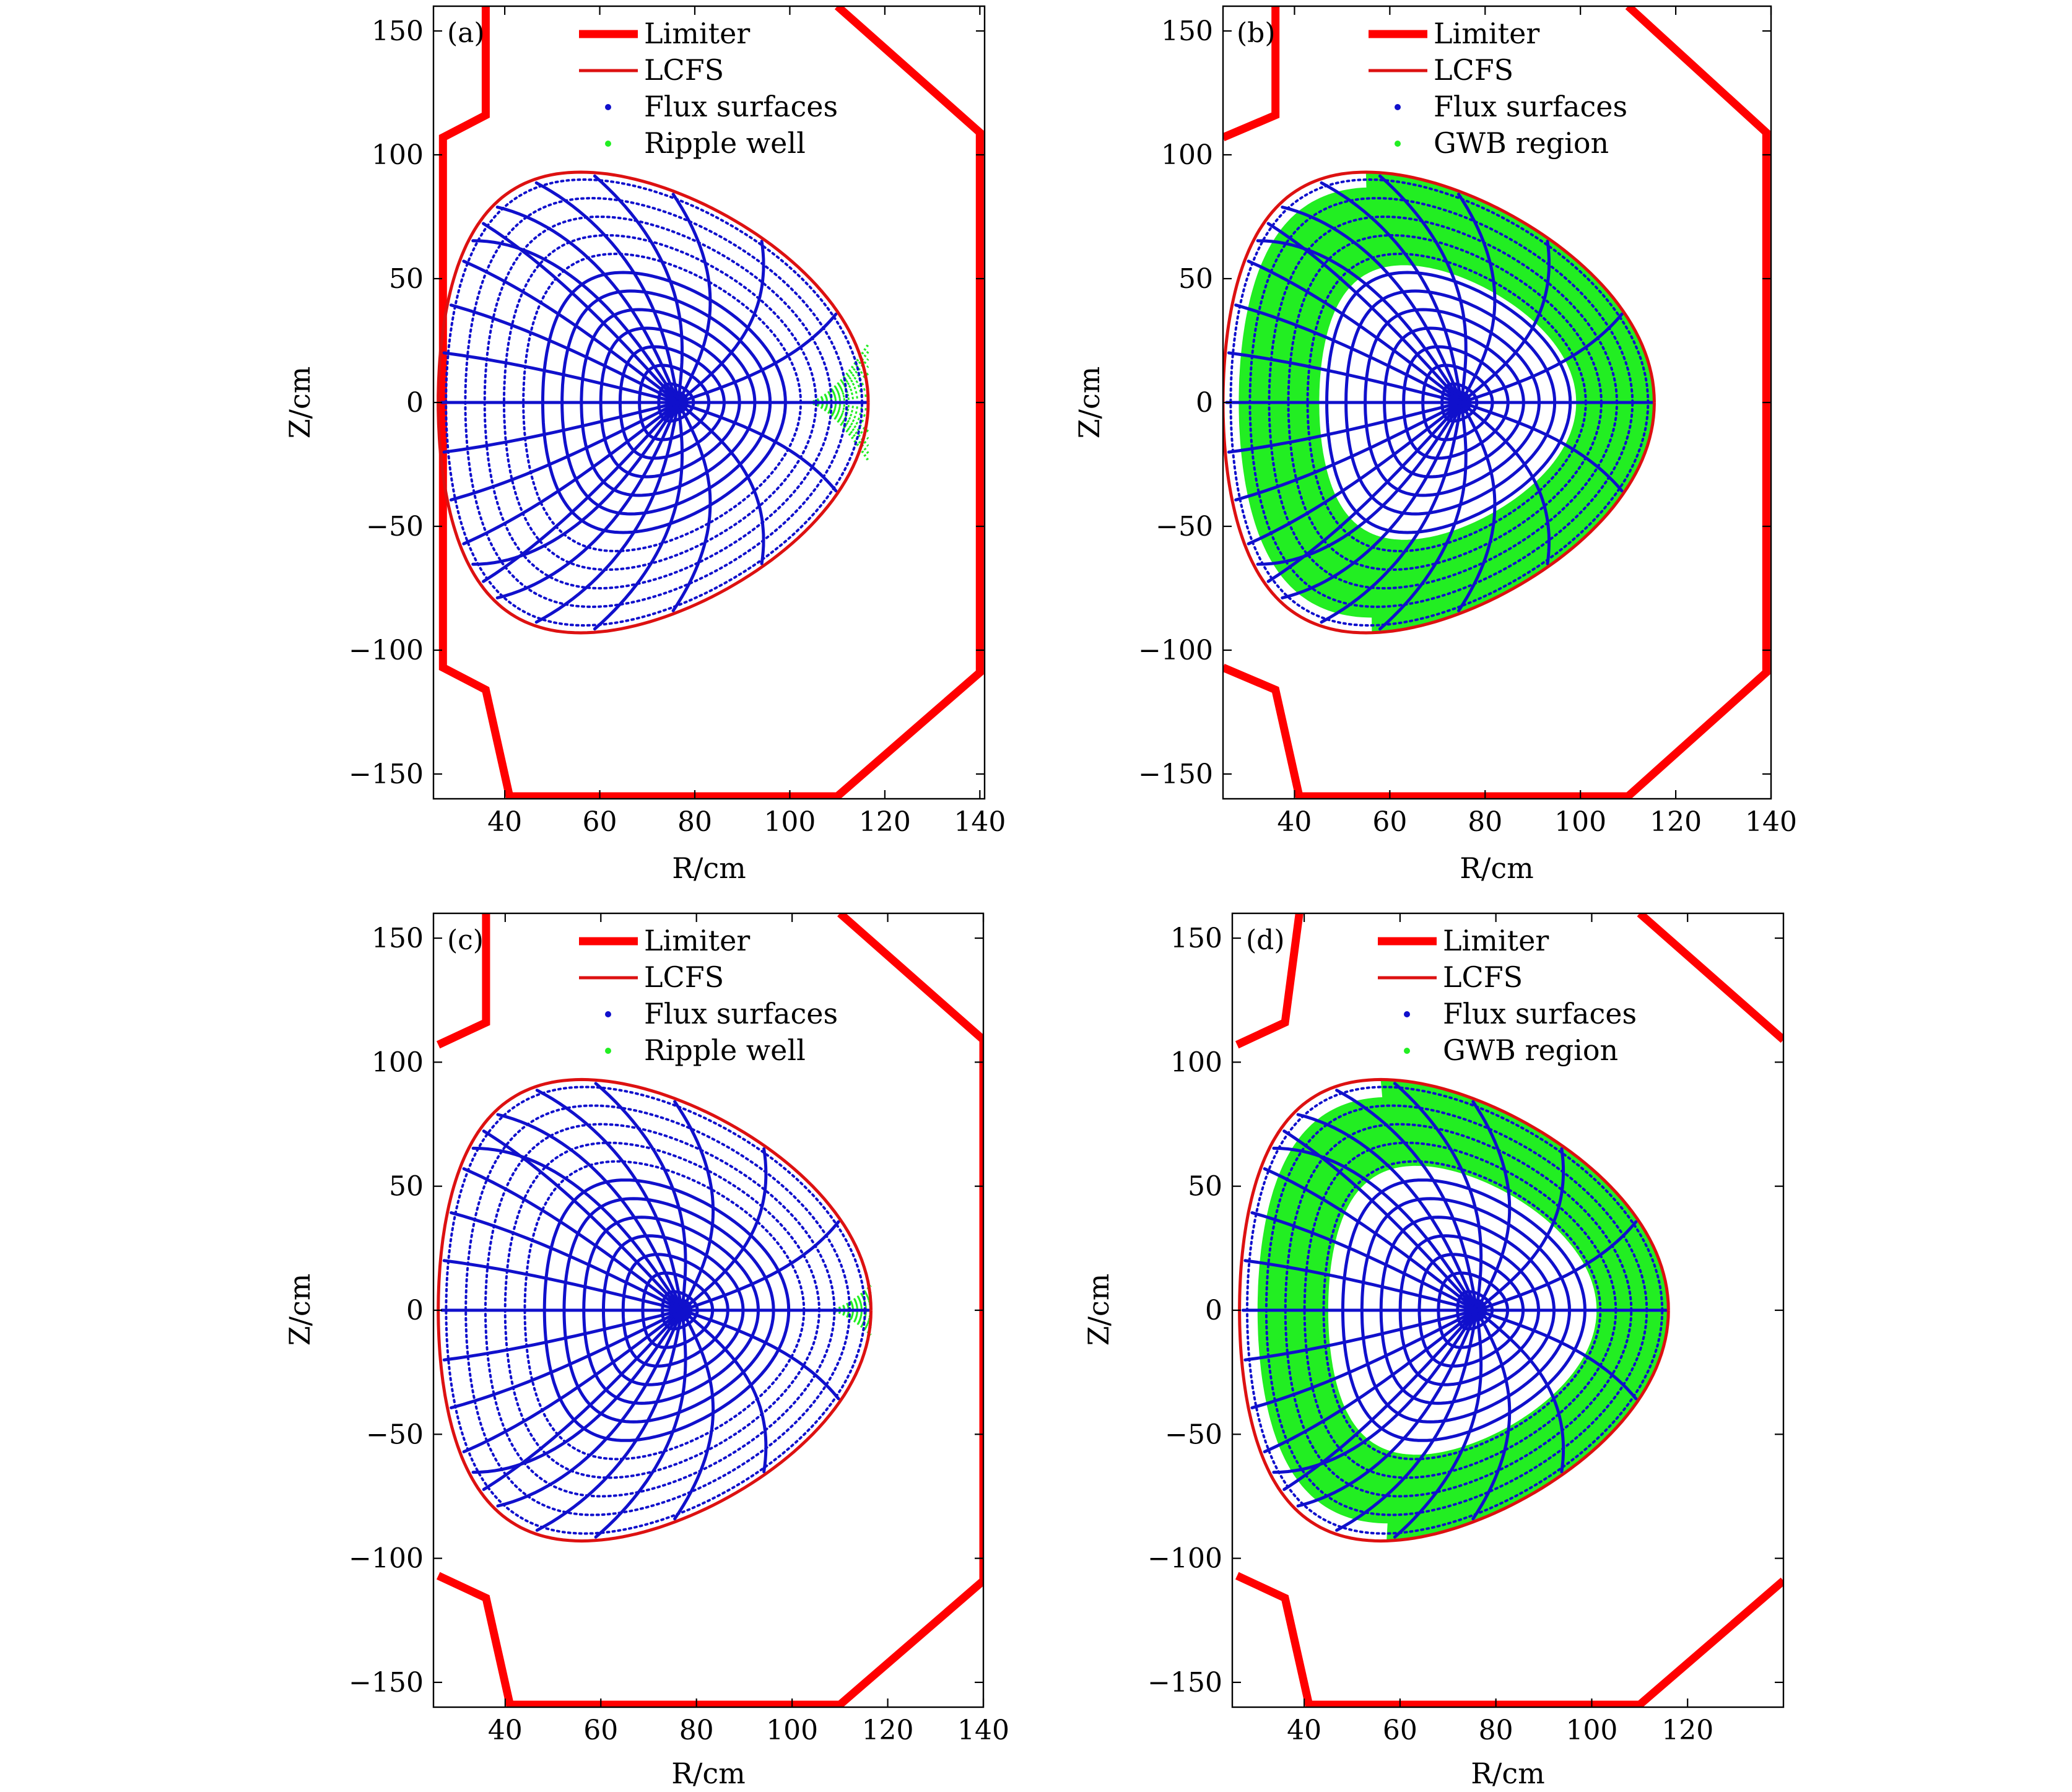  I want to click on axis-ticks: 40 60 80 100 120 −150 −100 −50 0 50 100 150, so click(1465, 1329).